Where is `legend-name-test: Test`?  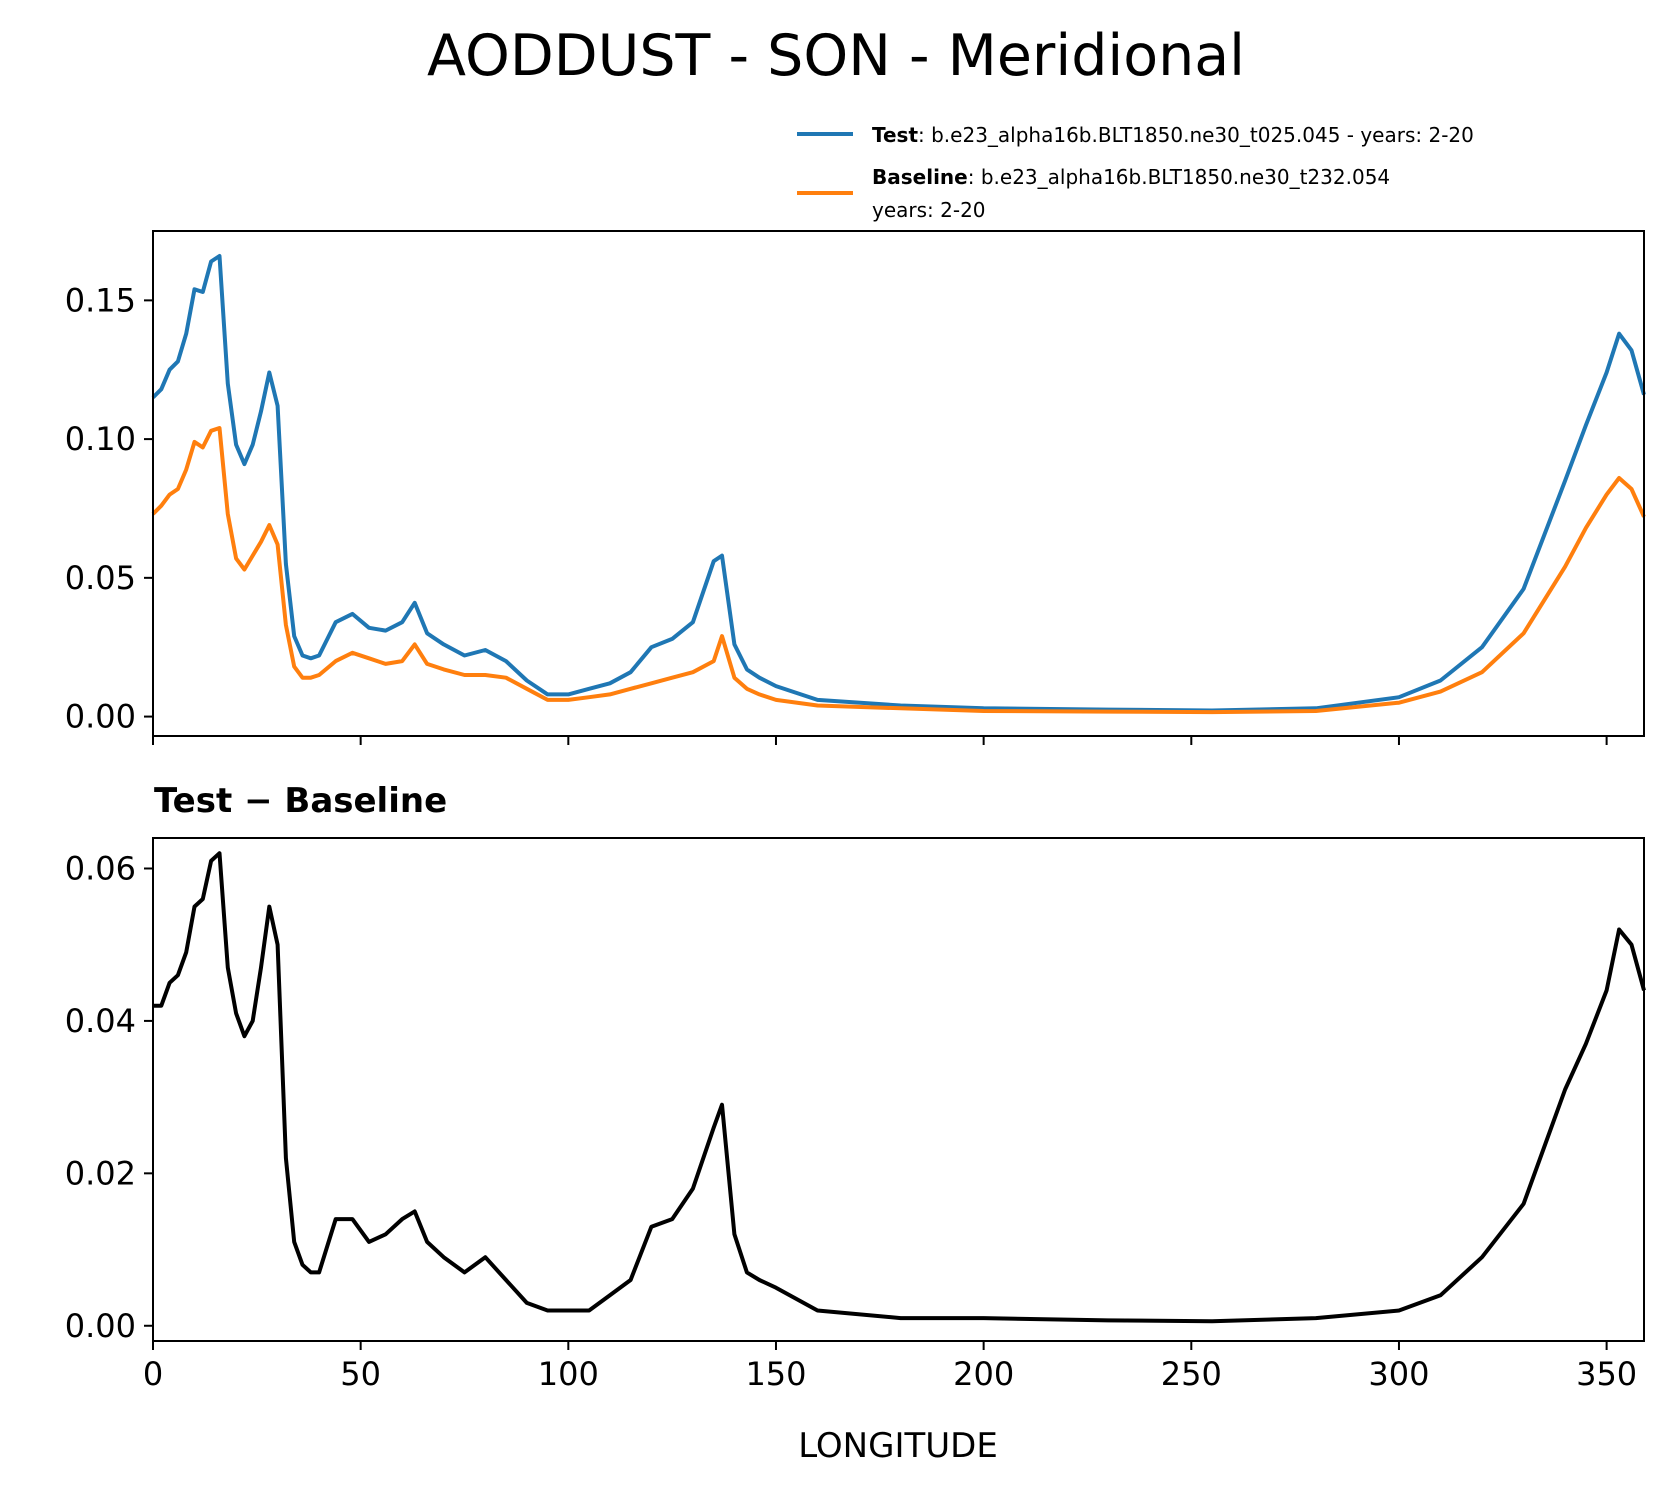 legend-name-test: Test is located at coordinates (895, 135).